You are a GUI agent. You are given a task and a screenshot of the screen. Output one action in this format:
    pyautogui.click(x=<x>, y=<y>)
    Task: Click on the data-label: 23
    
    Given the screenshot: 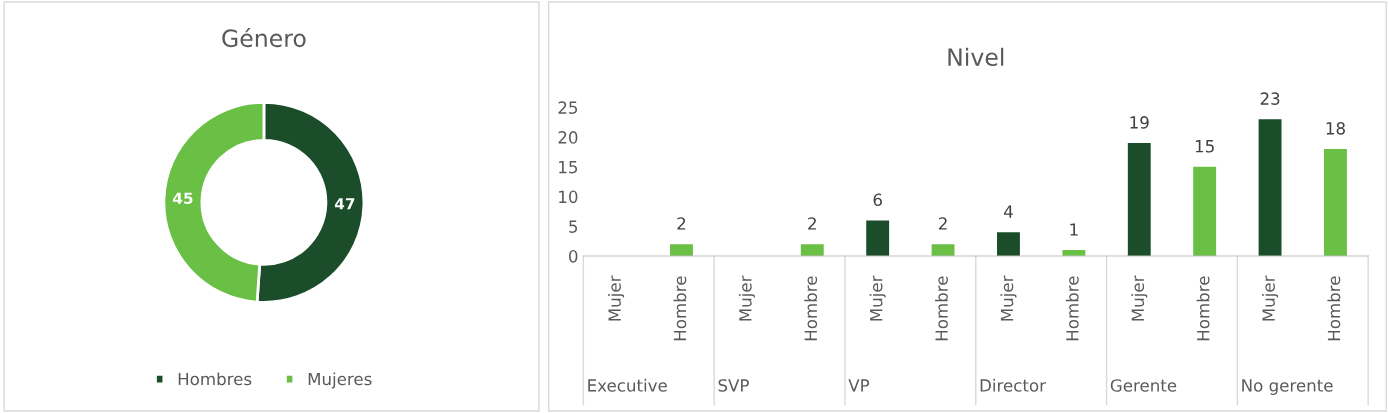 What is the action you would take?
    pyautogui.click(x=1270, y=98)
    